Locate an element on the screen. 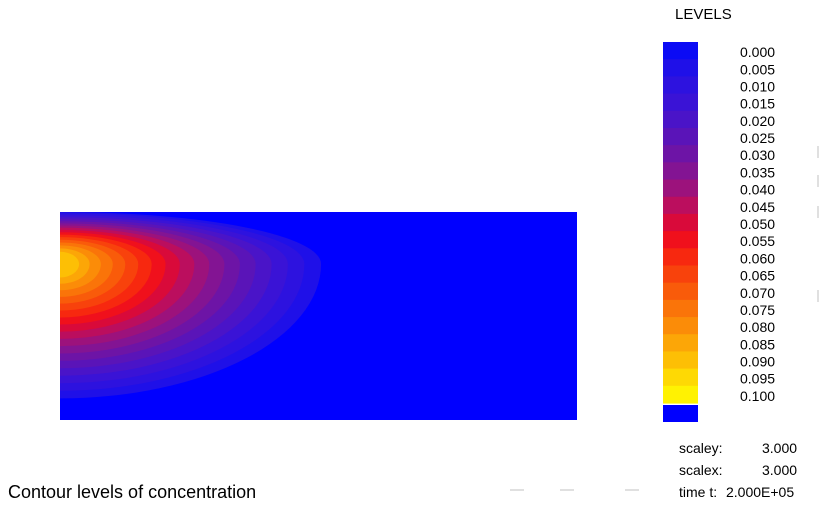 This screenshot has height=508, width=819. legend-level-label-11: 0.055 is located at coordinates (757, 241).